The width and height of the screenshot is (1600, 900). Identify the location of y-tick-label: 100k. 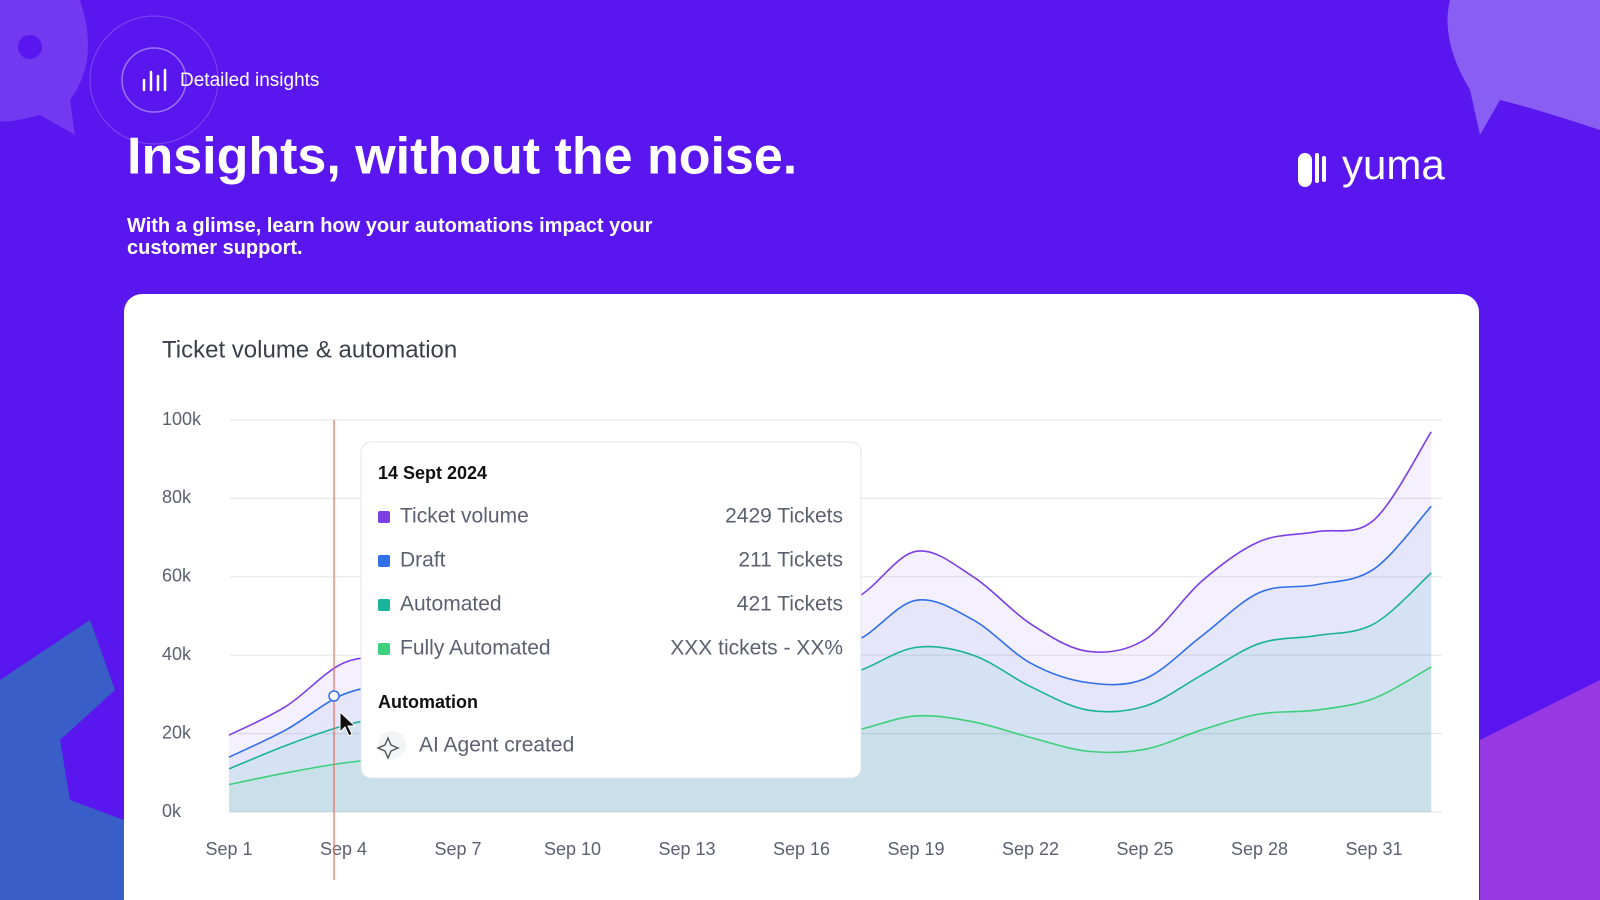
(182, 419).